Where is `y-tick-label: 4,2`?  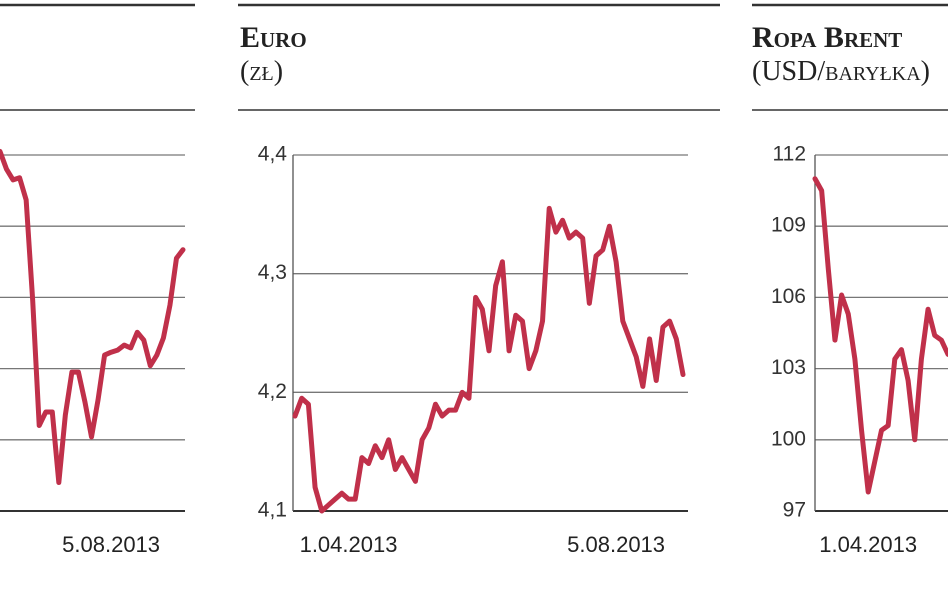
y-tick-label: 4,2 is located at coordinates (272, 391).